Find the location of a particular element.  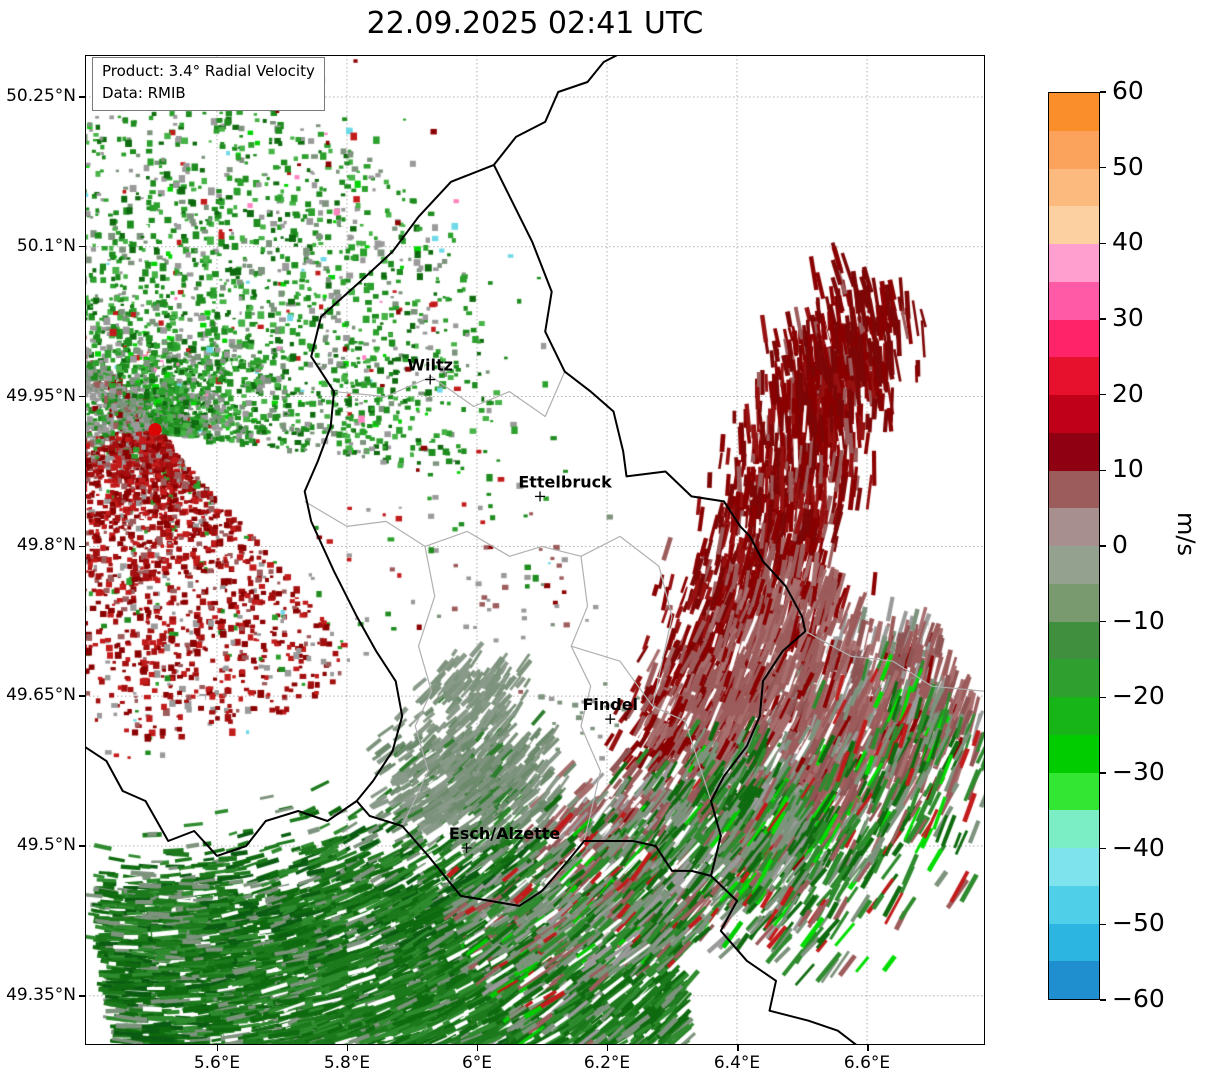

city-label: Findel is located at coordinates (610, 704).